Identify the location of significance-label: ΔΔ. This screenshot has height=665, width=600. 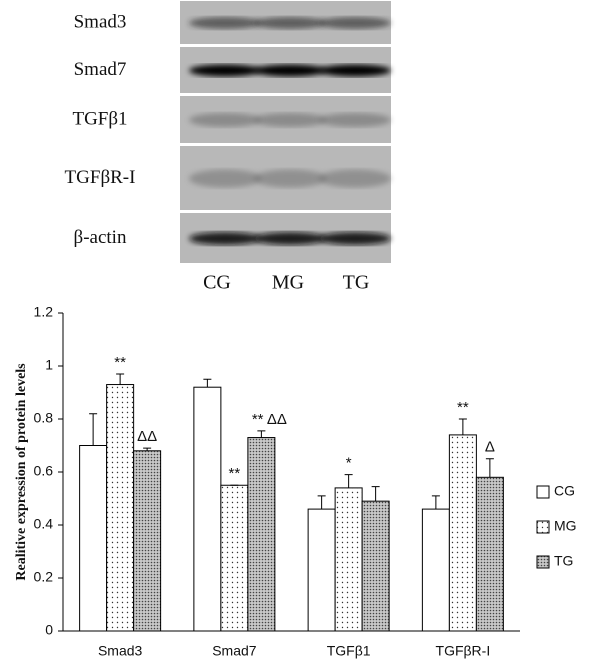
(147, 436).